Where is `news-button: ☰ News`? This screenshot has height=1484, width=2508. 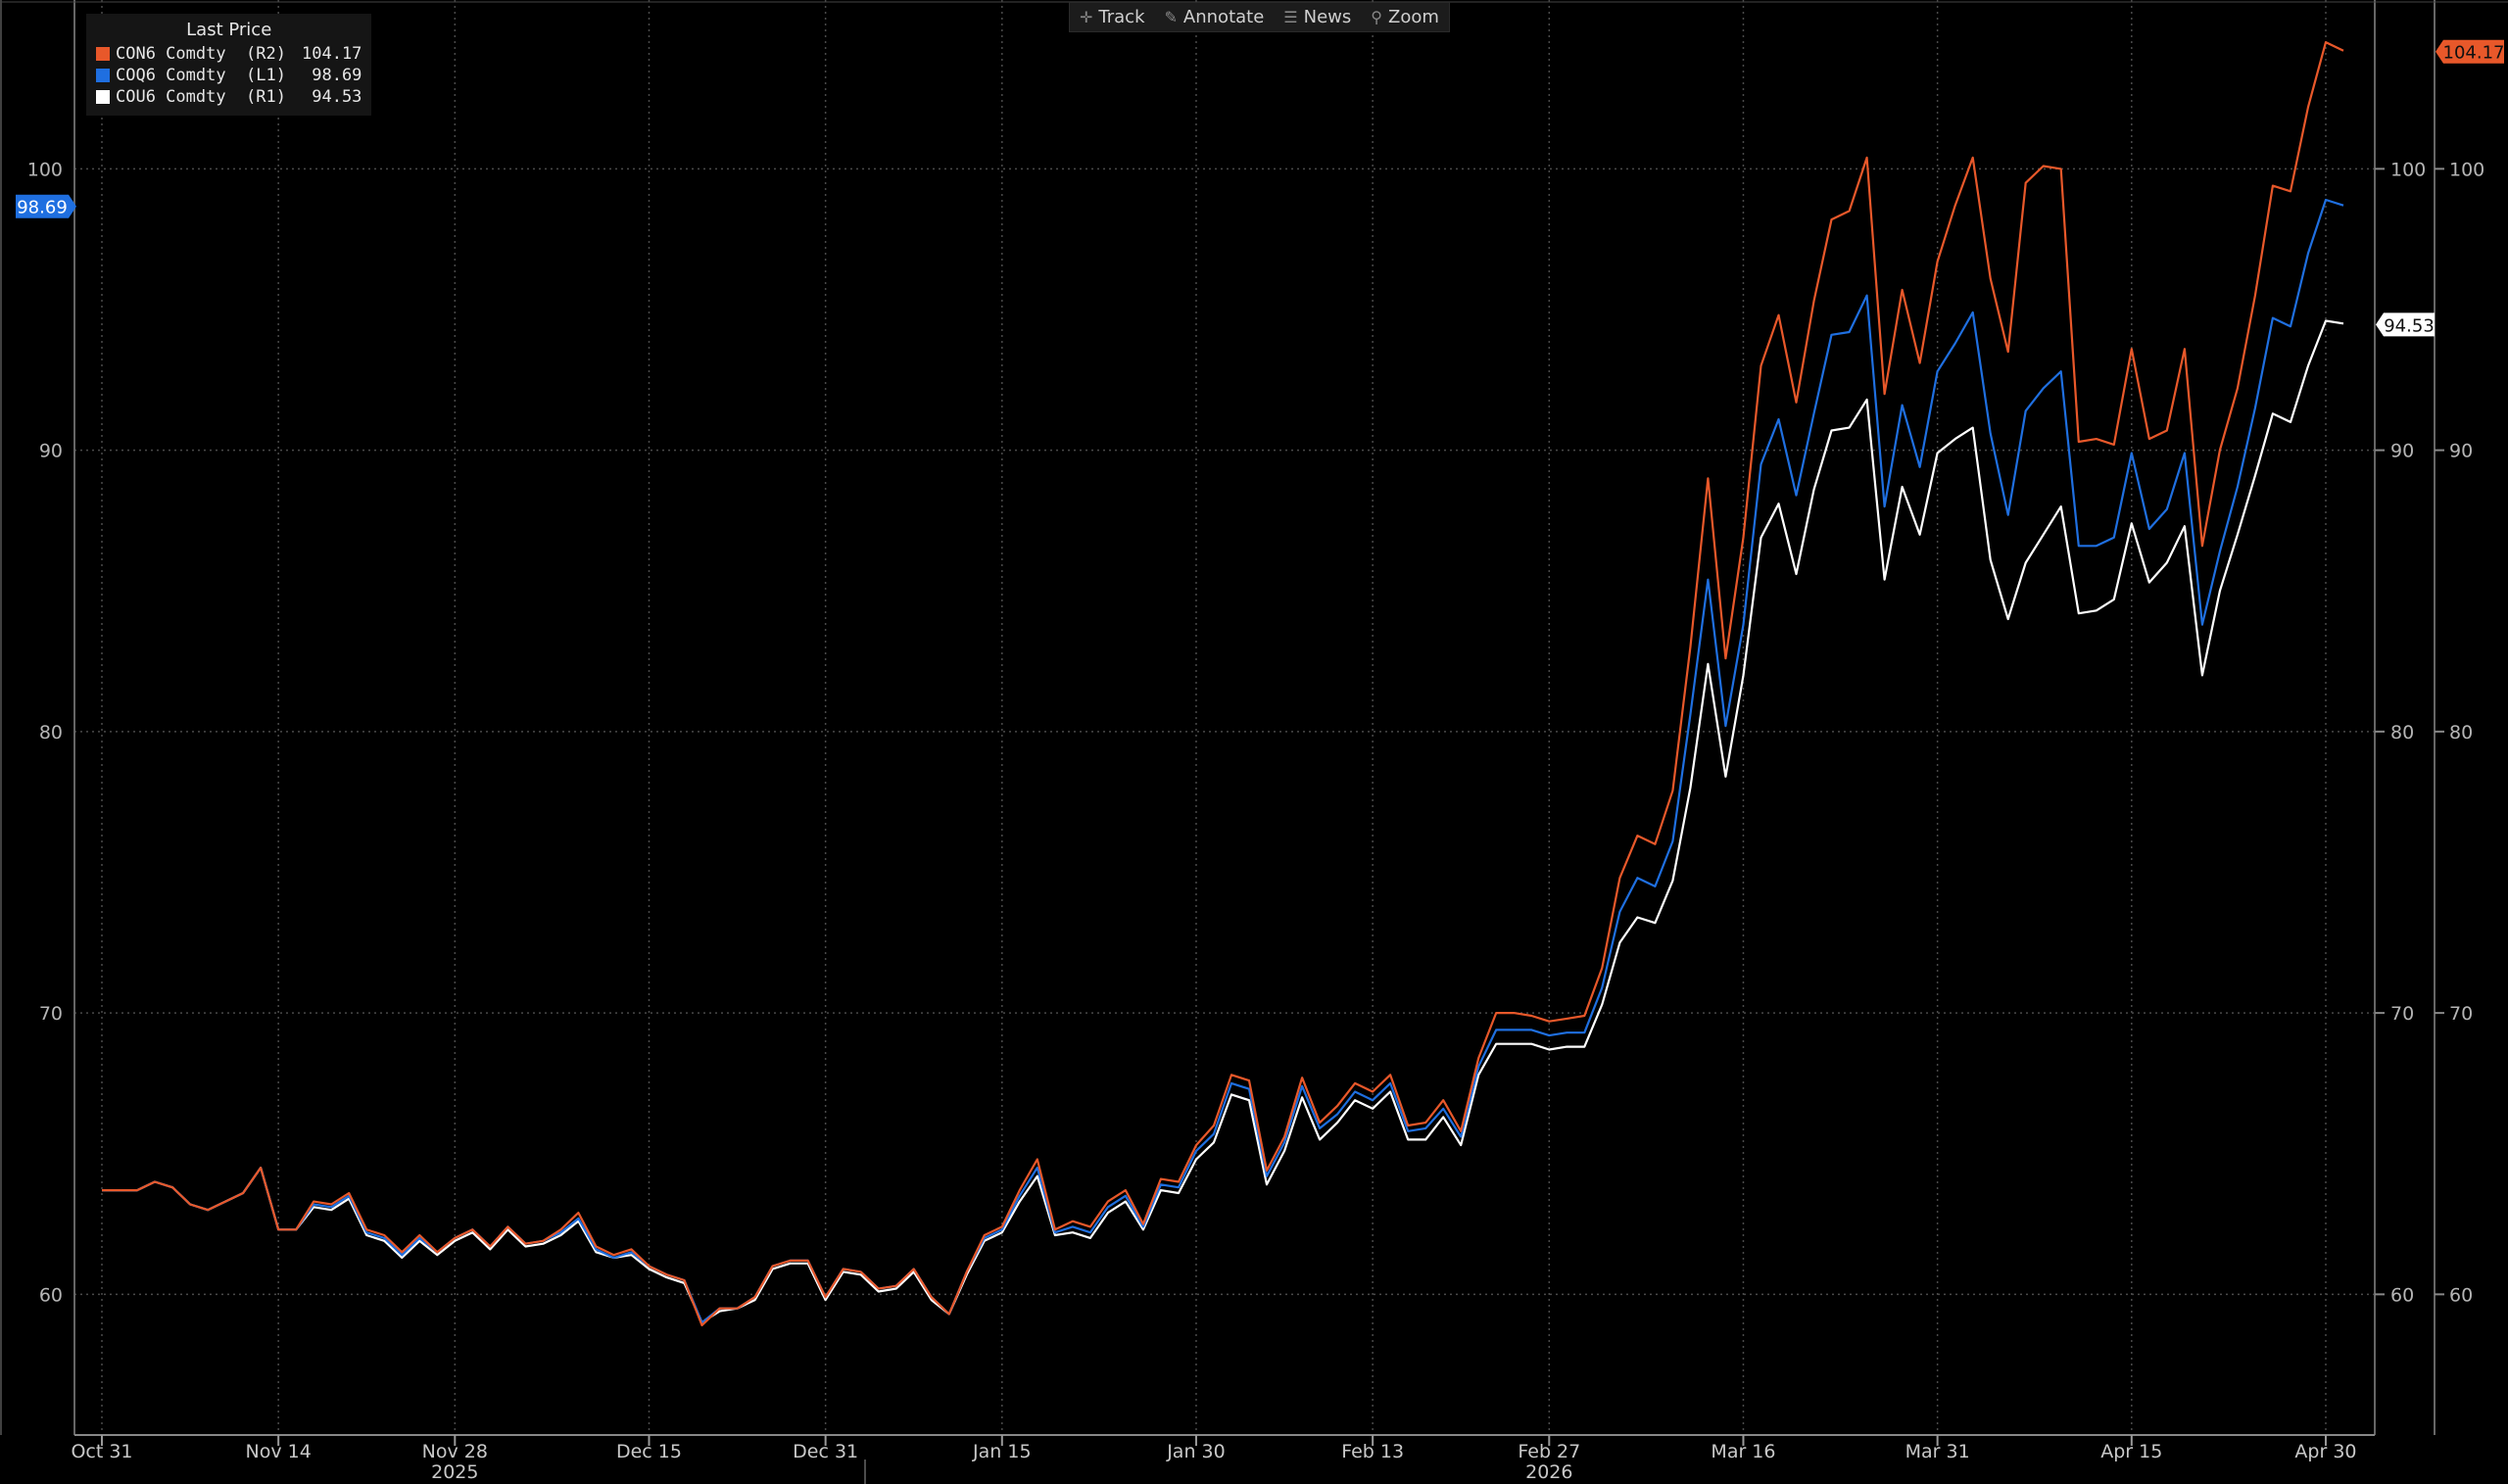
news-button: ☰ News is located at coordinates (1317, 17).